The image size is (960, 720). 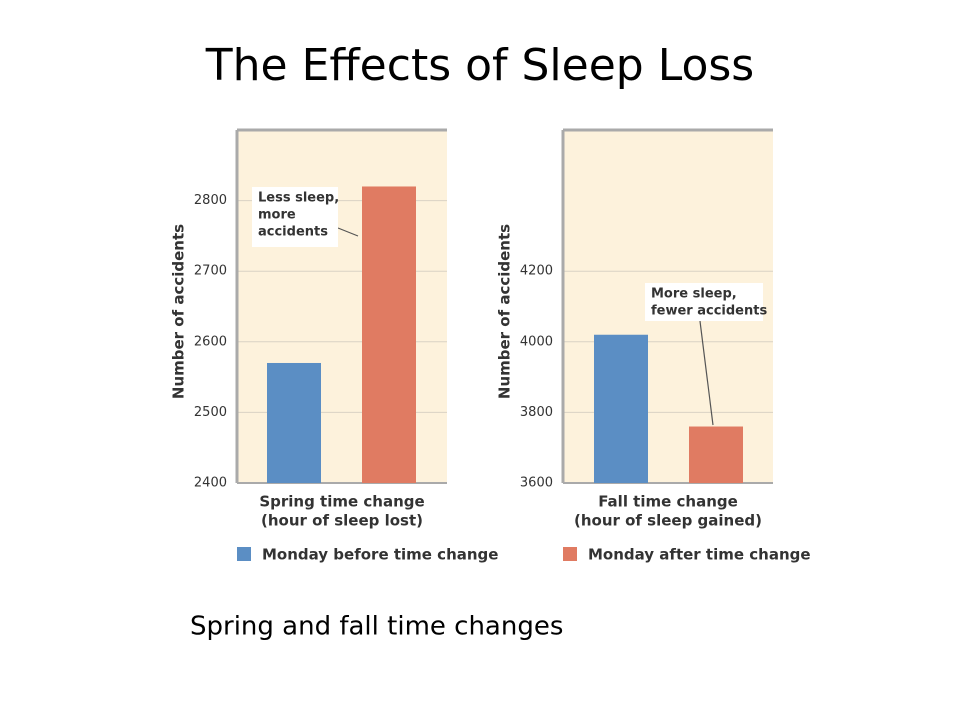 What do you see at coordinates (342, 521) in the screenshot?
I see `x-axis-label: (hour of sleep lost)` at bounding box center [342, 521].